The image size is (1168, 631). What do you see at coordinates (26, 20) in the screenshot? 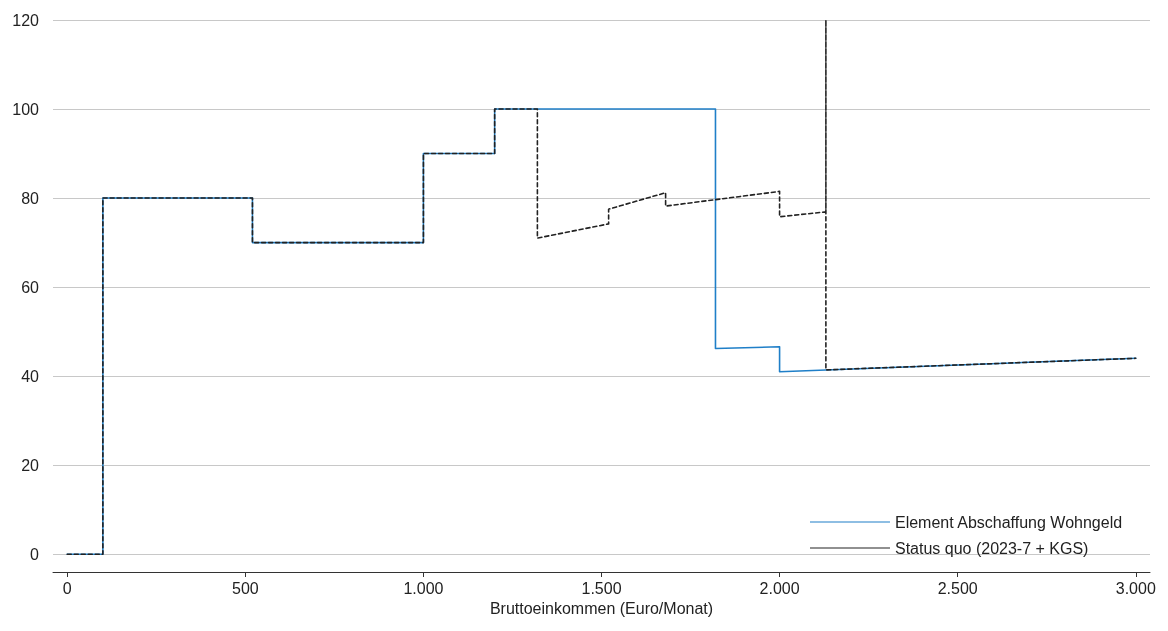
I see `y-tick-label: 120` at bounding box center [26, 20].